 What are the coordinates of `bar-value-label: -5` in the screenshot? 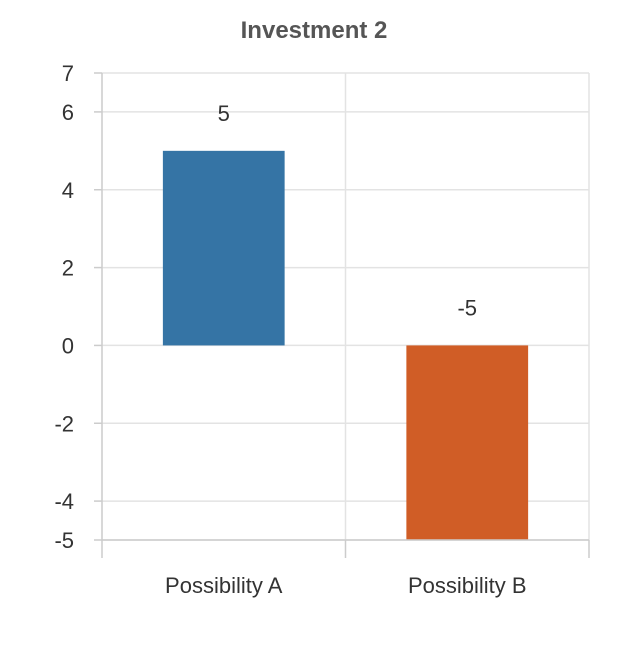 It's located at (467, 307).